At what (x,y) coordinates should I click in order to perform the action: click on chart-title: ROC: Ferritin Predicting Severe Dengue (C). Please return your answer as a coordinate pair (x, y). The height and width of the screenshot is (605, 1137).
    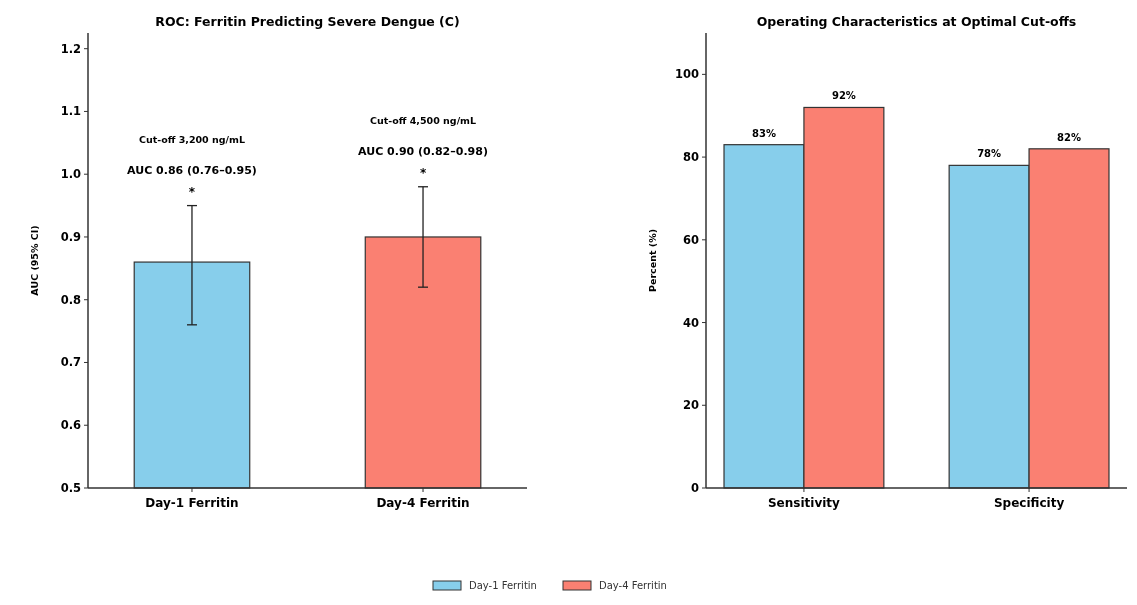
    Looking at the image, I should click on (307, 21).